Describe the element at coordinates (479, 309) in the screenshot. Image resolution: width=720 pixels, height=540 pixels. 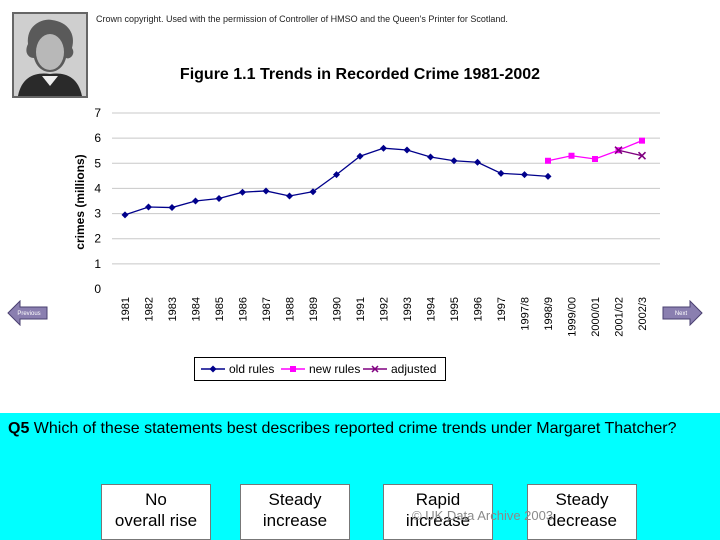
I see `x-tick-label: 1996` at that location.